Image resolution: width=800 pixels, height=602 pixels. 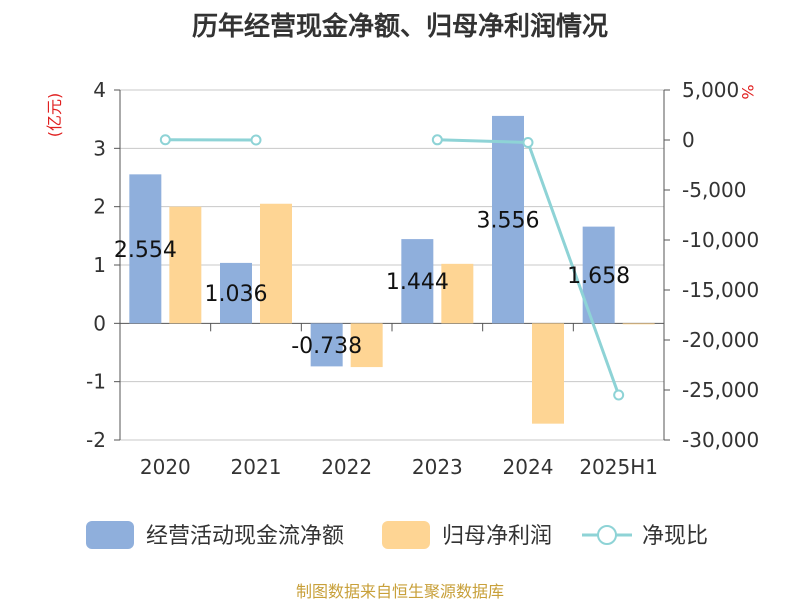 What do you see at coordinates (165, 467) in the screenshot?
I see `x-tick-label: 2020` at bounding box center [165, 467].